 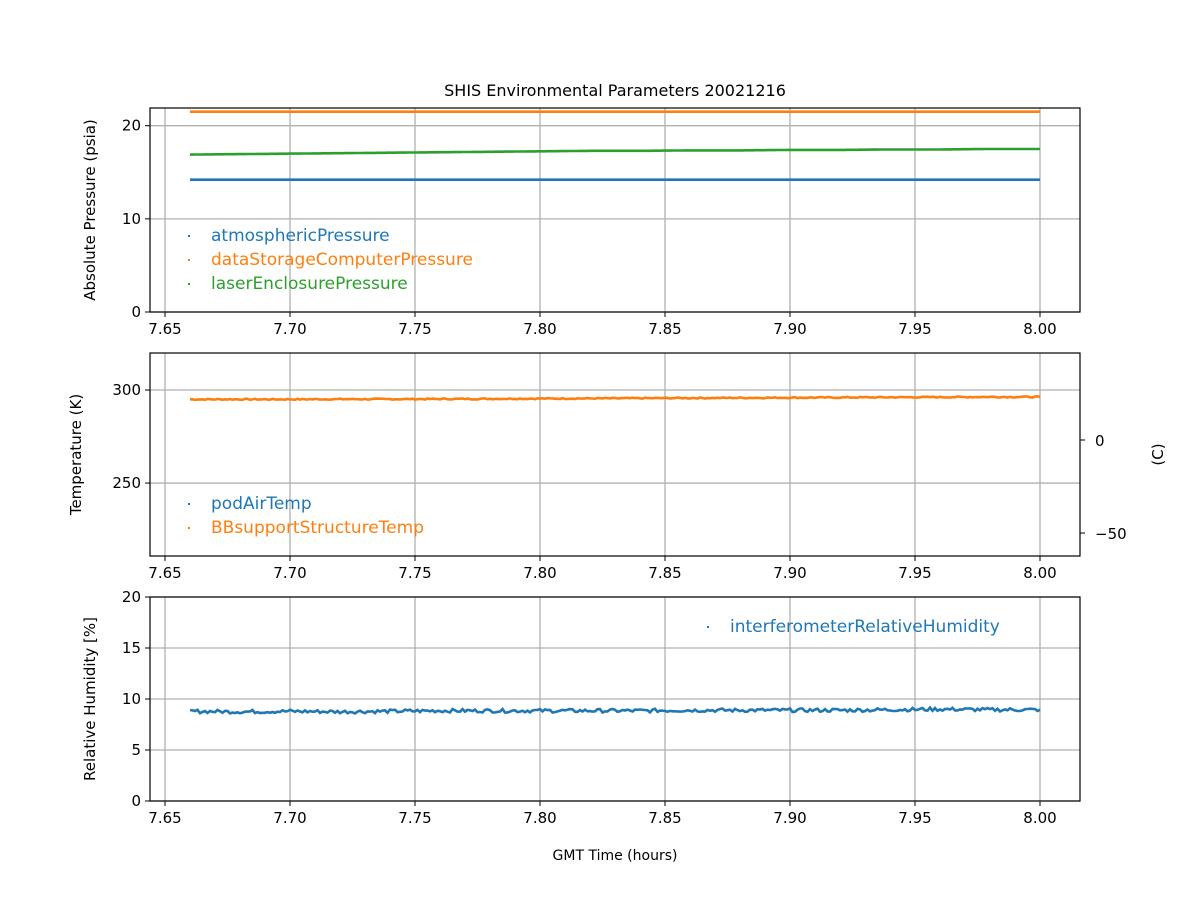 What do you see at coordinates (342, 260) in the screenshot?
I see `legend-label: dataStorageComputerPressure` at bounding box center [342, 260].